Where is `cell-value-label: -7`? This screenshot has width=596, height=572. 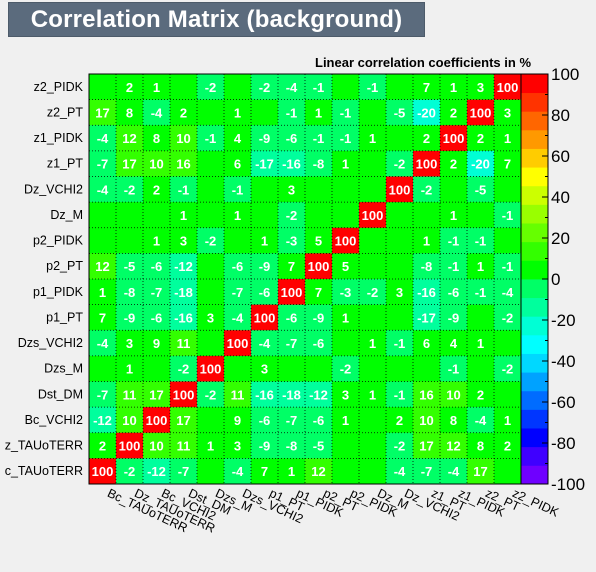 cell-value-label: -7 is located at coordinates (292, 420).